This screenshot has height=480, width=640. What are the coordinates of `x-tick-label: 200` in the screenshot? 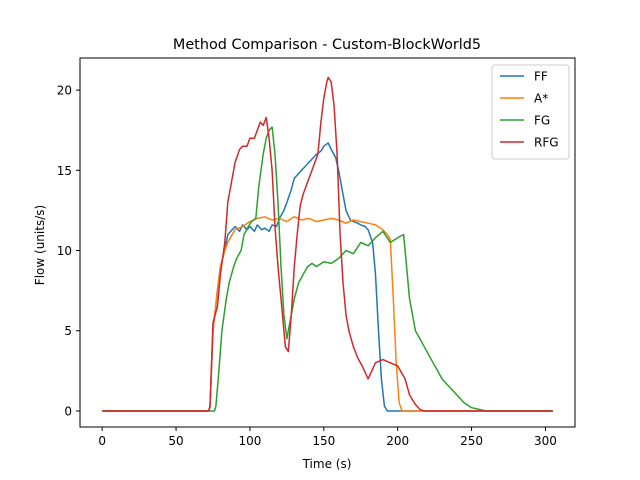 It's located at (397, 441).